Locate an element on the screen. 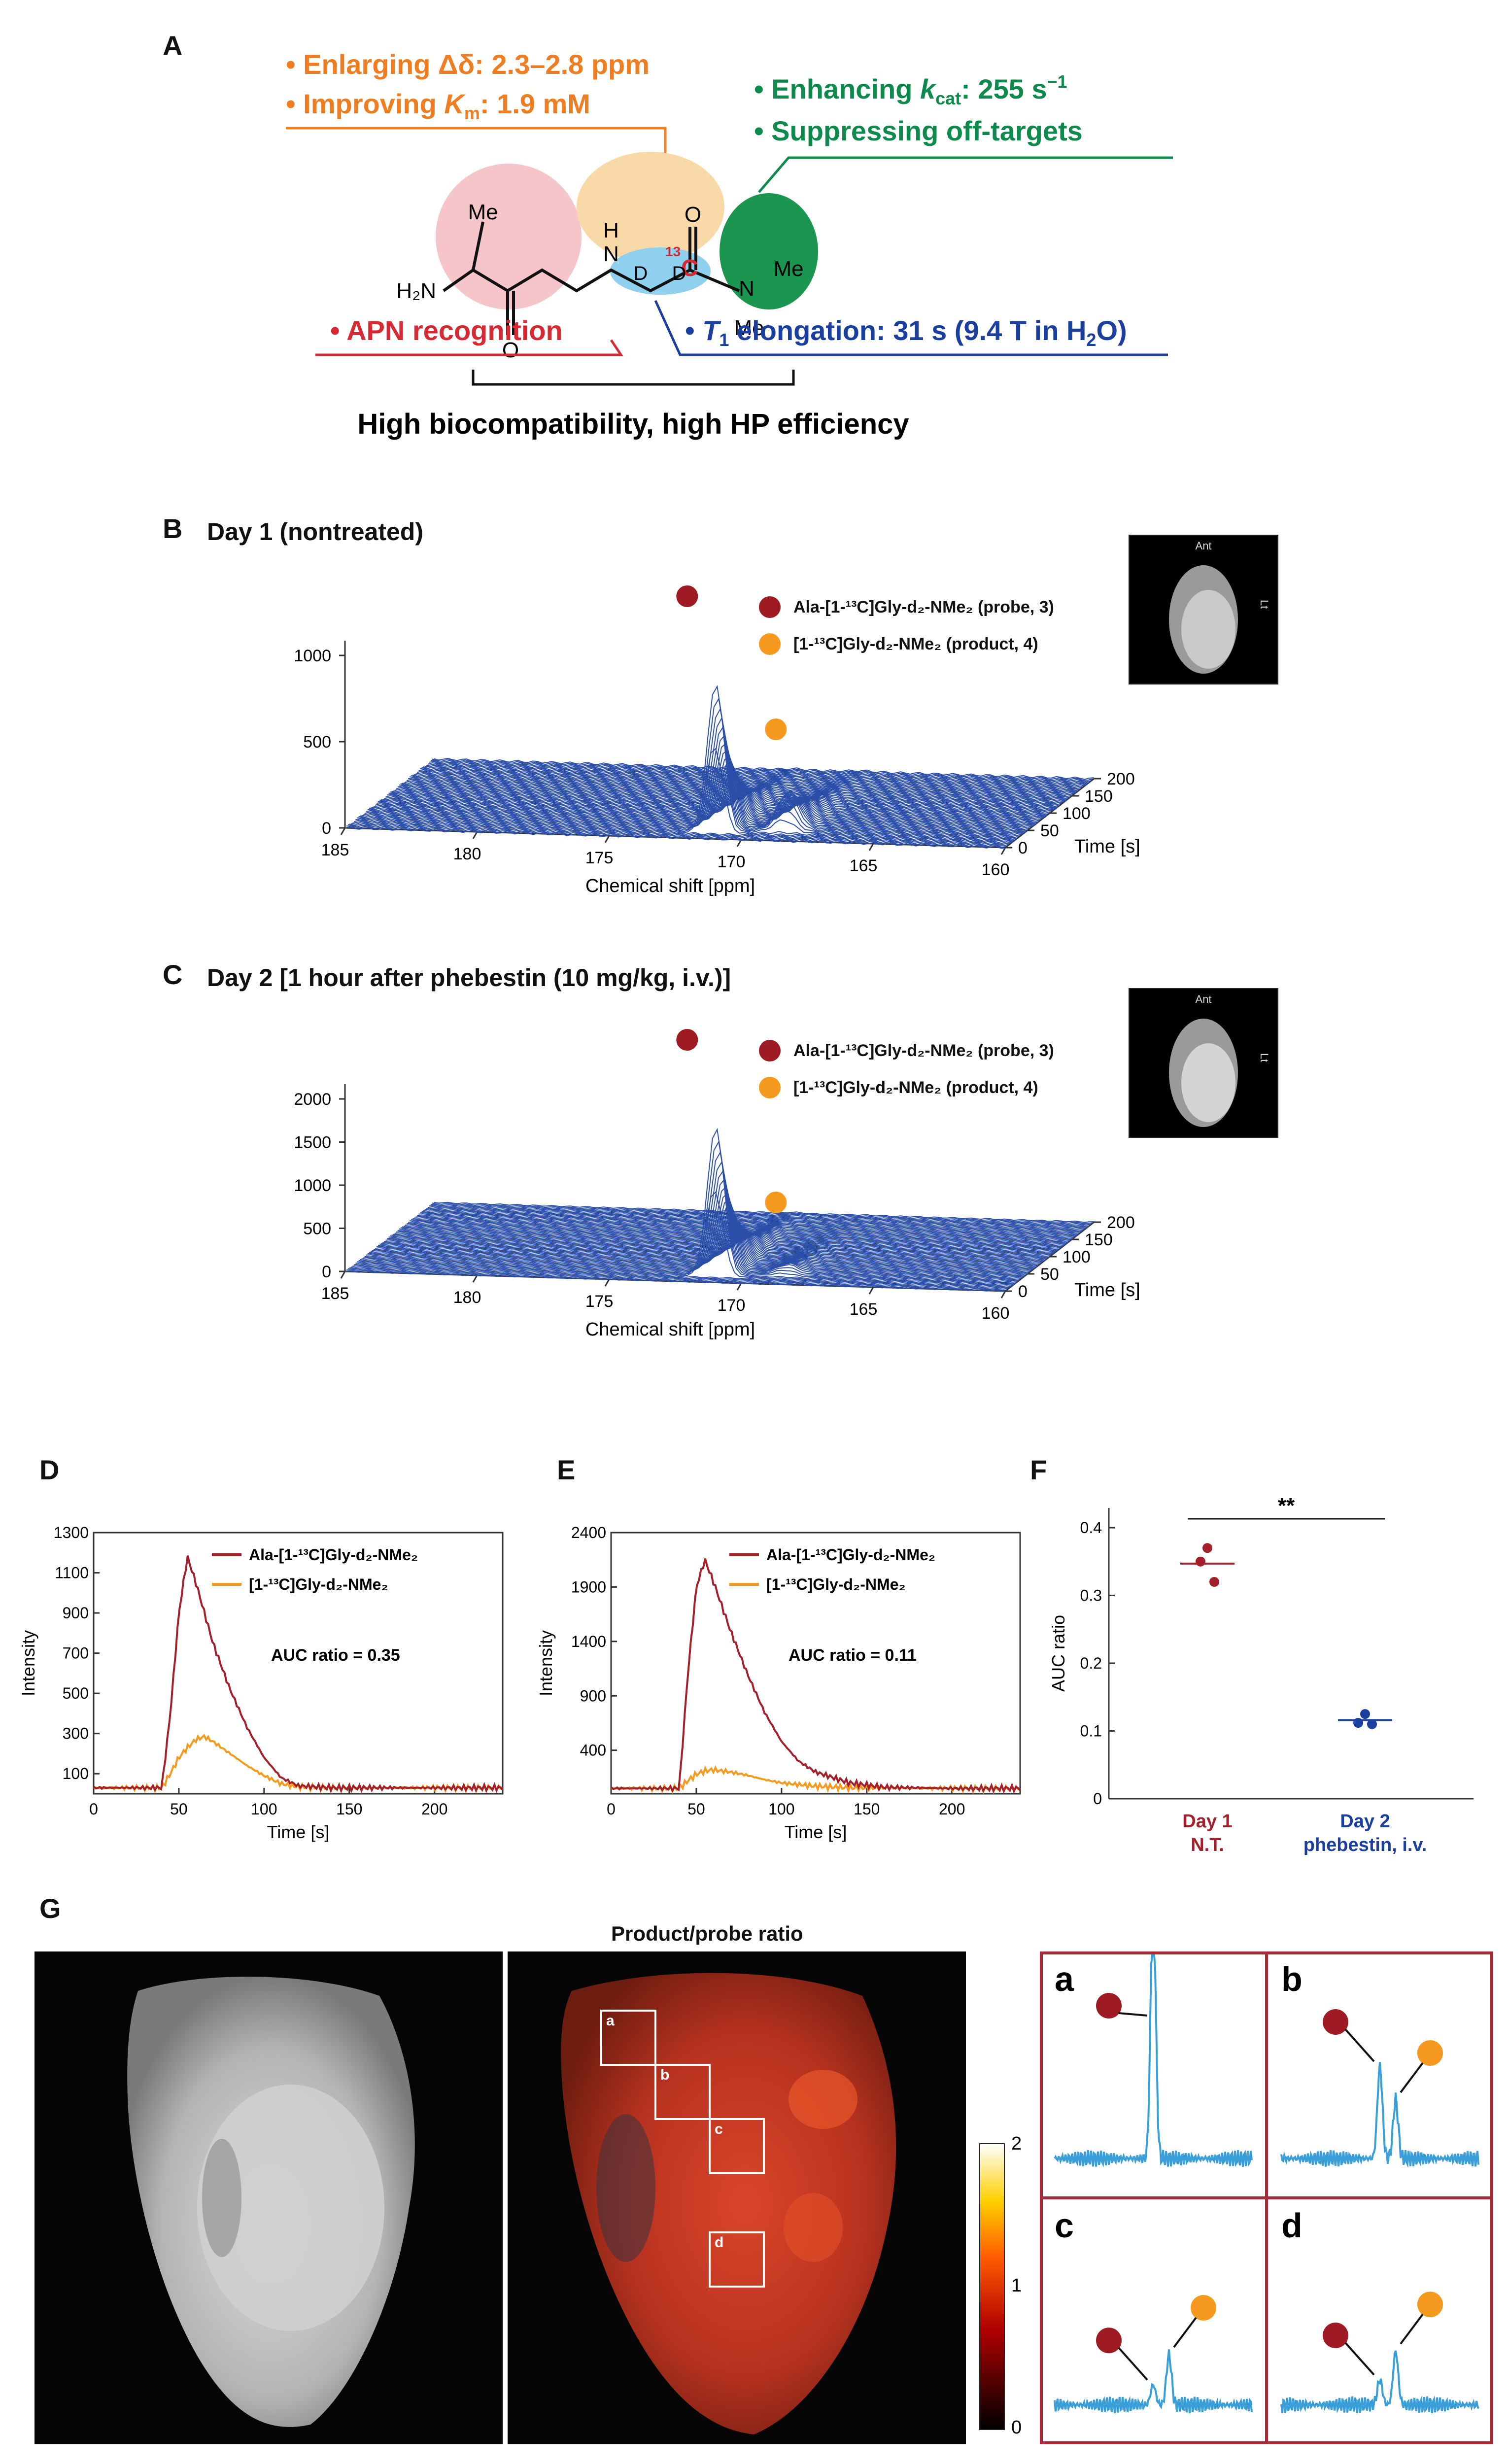 The height and width of the screenshot is (2464, 1509). category-label-line1: Day 2 is located at coordinates (1365, 1821).